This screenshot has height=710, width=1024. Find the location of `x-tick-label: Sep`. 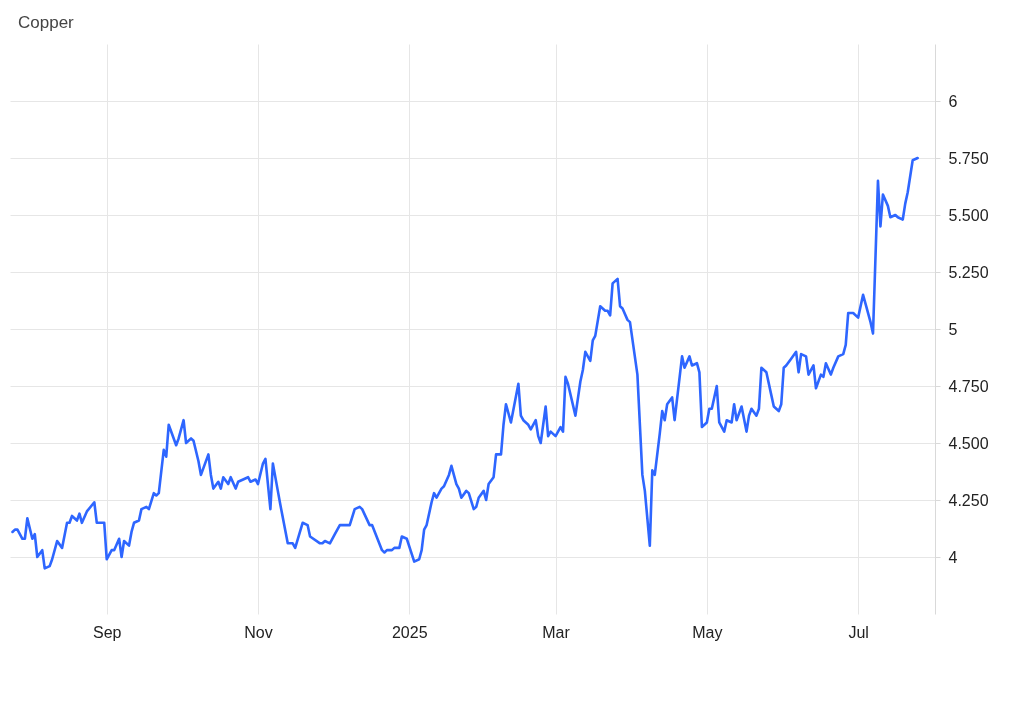

x-tick-label: Sep is located at coordinates (107, 632).